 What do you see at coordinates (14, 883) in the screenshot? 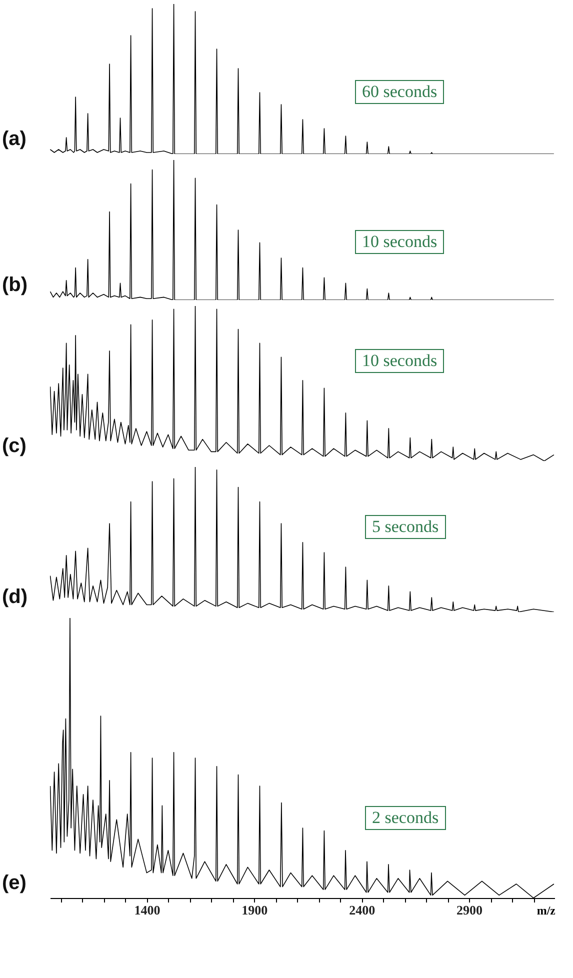
I see `text: (e)` at bounding box center [14, 883].